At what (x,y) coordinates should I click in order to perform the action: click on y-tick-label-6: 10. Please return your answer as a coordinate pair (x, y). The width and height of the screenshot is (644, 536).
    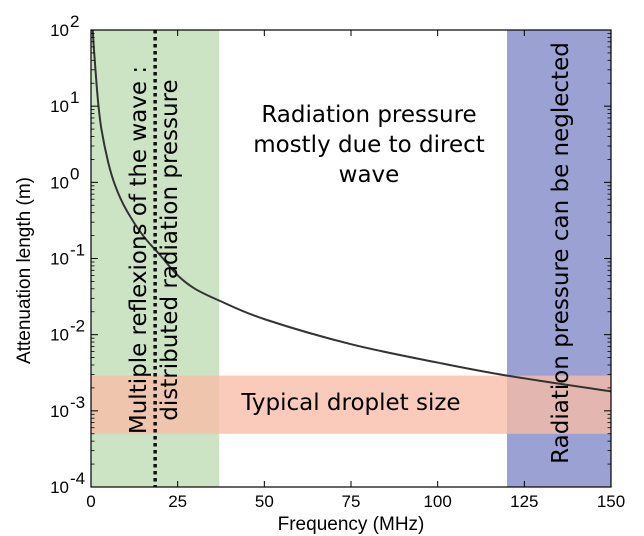
    Looking at the image, I should click on (59, 30).